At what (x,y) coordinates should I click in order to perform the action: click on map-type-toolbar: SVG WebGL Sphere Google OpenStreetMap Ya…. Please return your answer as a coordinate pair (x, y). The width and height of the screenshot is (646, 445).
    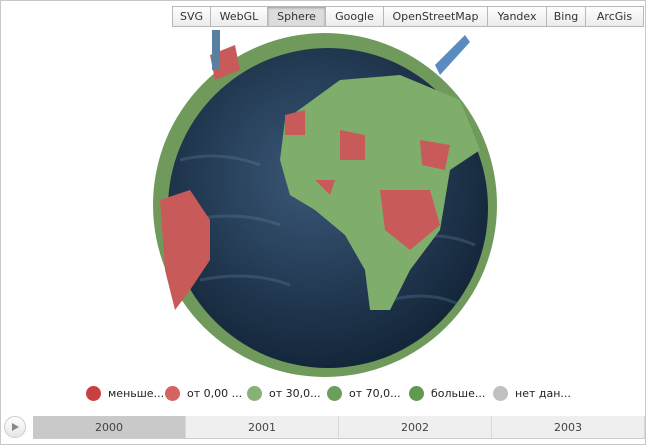
    Looking at the image, I should click on (408, 16).